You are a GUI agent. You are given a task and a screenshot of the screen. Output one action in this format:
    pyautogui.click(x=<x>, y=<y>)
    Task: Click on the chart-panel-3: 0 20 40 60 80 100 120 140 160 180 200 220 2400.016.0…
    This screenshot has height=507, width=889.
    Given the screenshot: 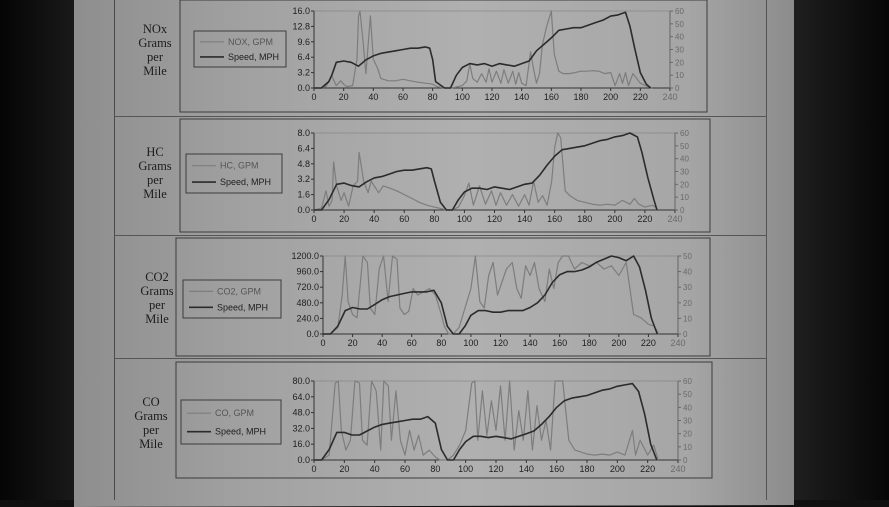 What is the action you would take?
    pyautogui.click(x=444, y=420)
    